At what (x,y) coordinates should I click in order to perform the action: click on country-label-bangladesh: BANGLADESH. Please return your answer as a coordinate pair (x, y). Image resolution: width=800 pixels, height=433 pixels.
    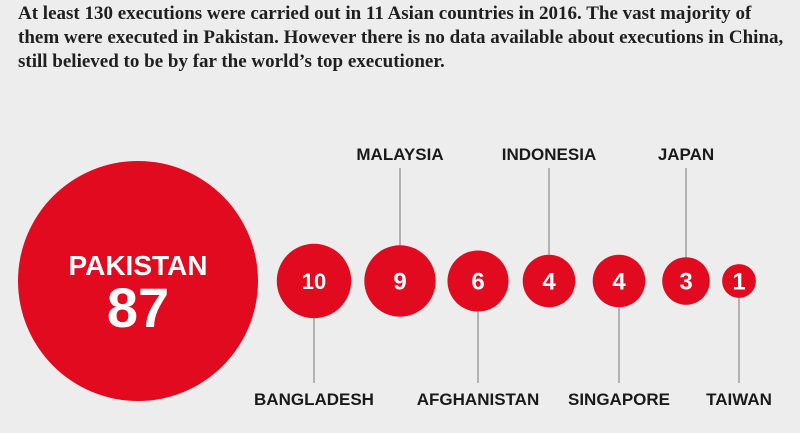
    Looking at the image, I should click on (314, 399).